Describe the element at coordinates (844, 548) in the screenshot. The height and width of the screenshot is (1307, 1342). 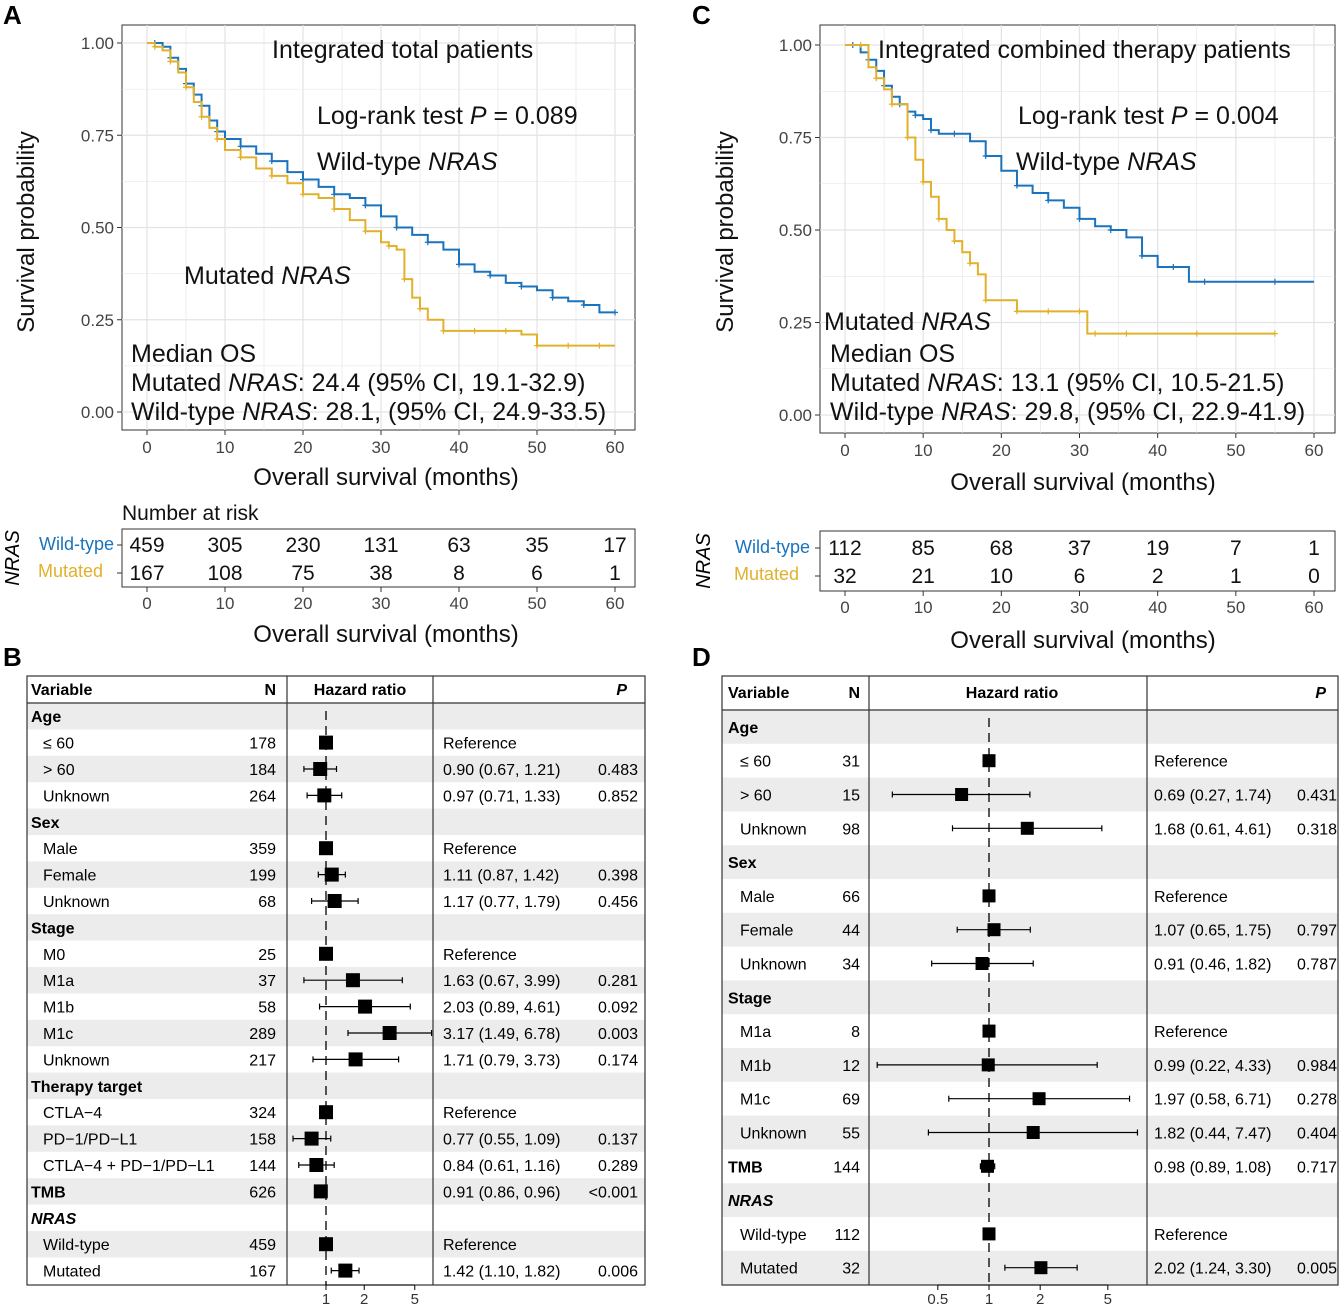
I see `risk-wild-value: 112` at that location.